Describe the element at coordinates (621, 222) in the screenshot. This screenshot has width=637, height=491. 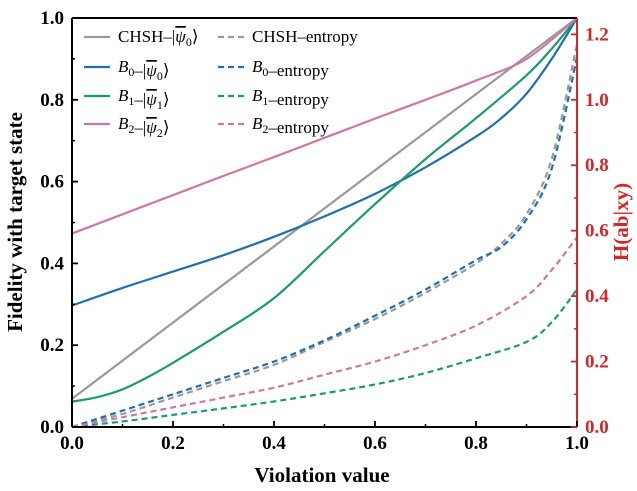
I see `y2-axis-title: H(ab|xy)` at that location.